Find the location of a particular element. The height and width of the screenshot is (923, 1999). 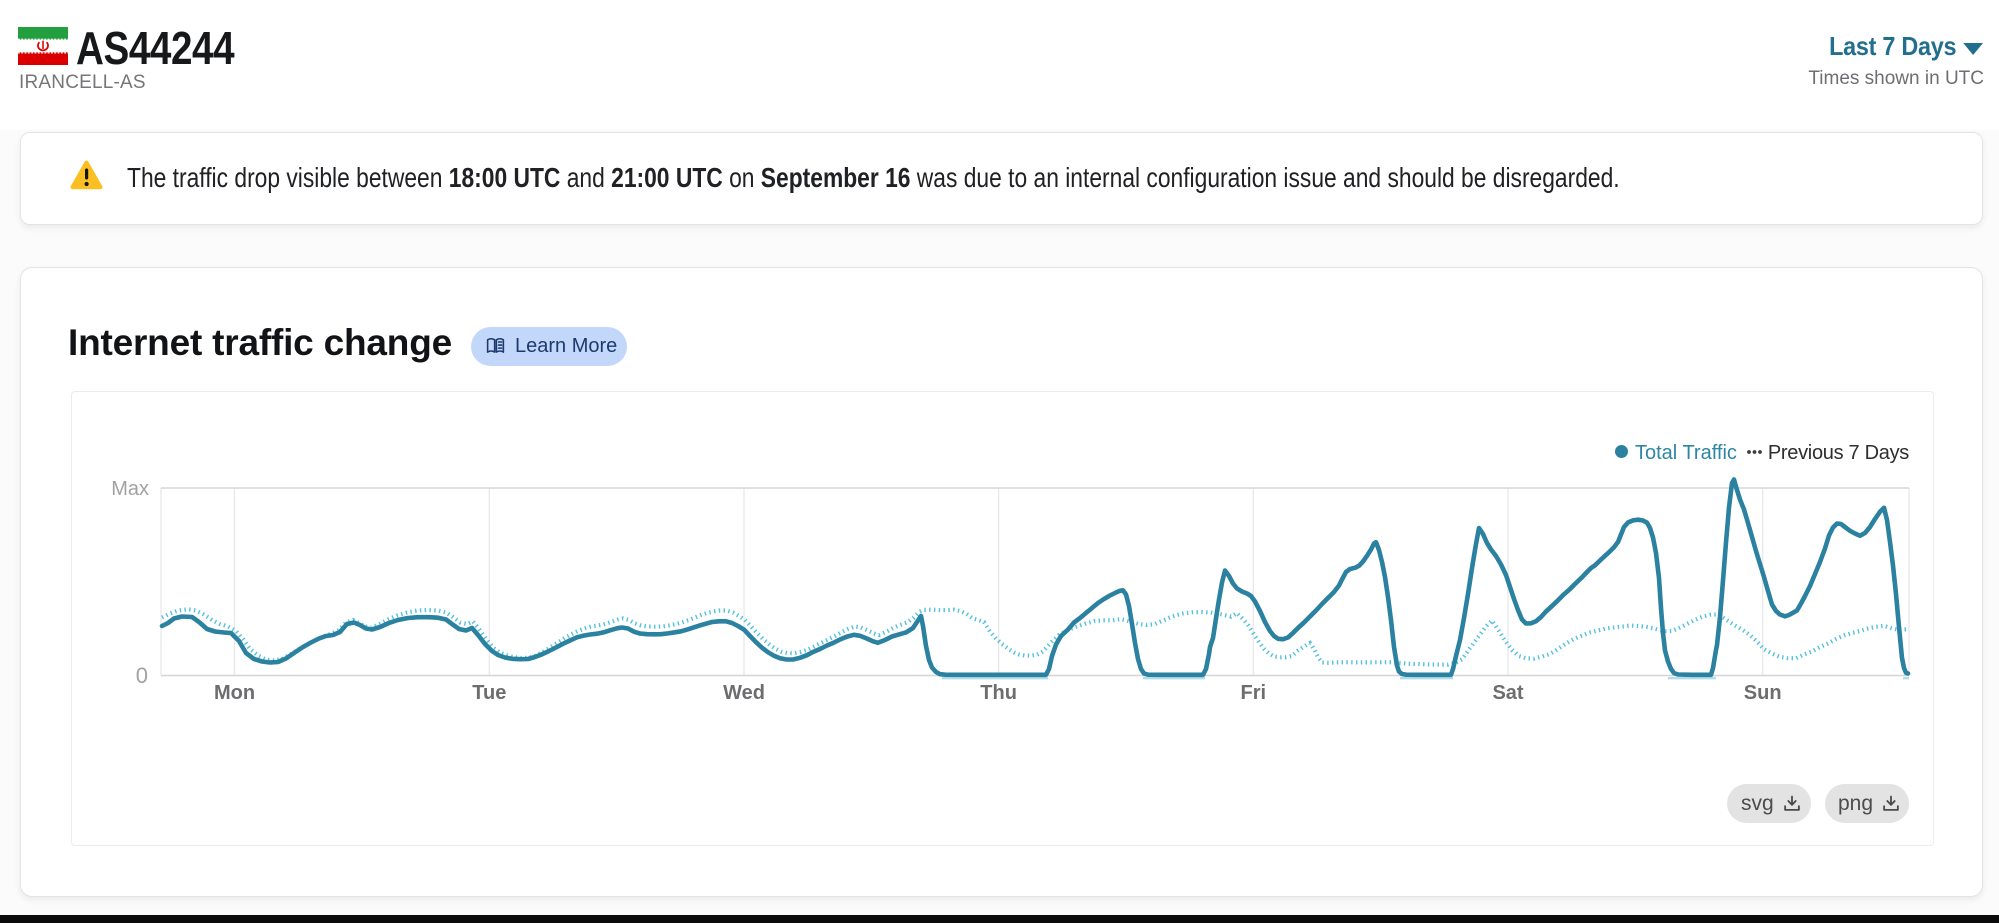

svg-text: Tue is located at coordinates (489, 693).